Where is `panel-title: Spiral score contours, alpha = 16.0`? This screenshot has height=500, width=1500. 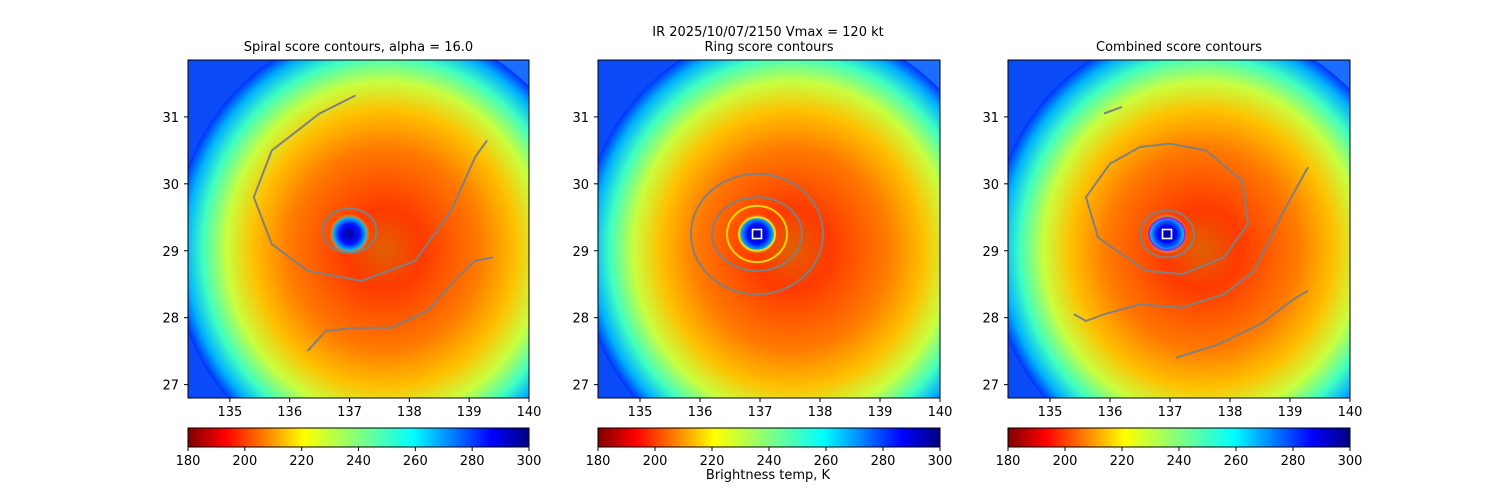 panel-title: Spiral score contours, alpha = 16.0 is located at coordinates (358, 47).